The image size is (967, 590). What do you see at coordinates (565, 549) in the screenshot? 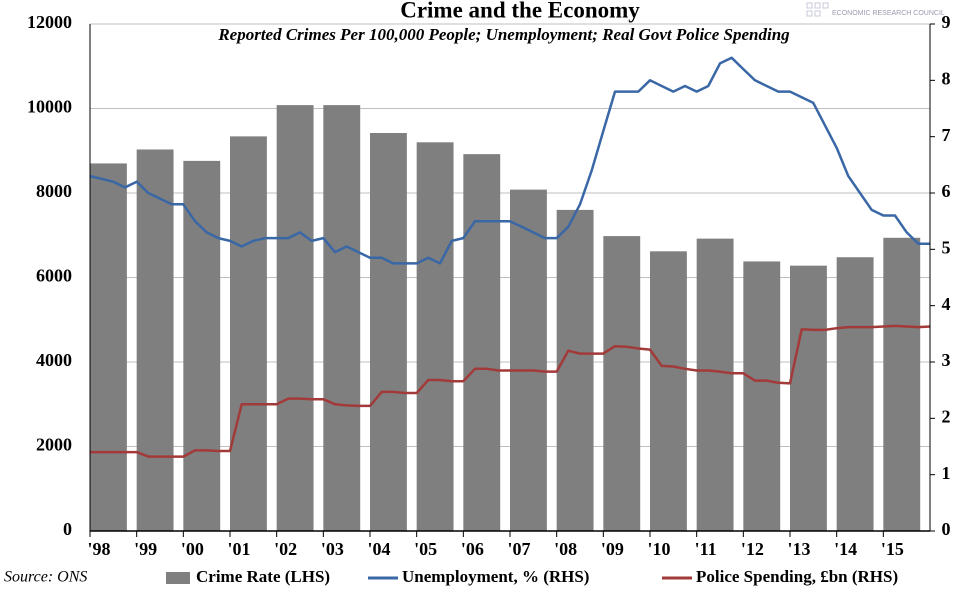
I see `x-tick-label: '08` at bounding box center [565, 549].